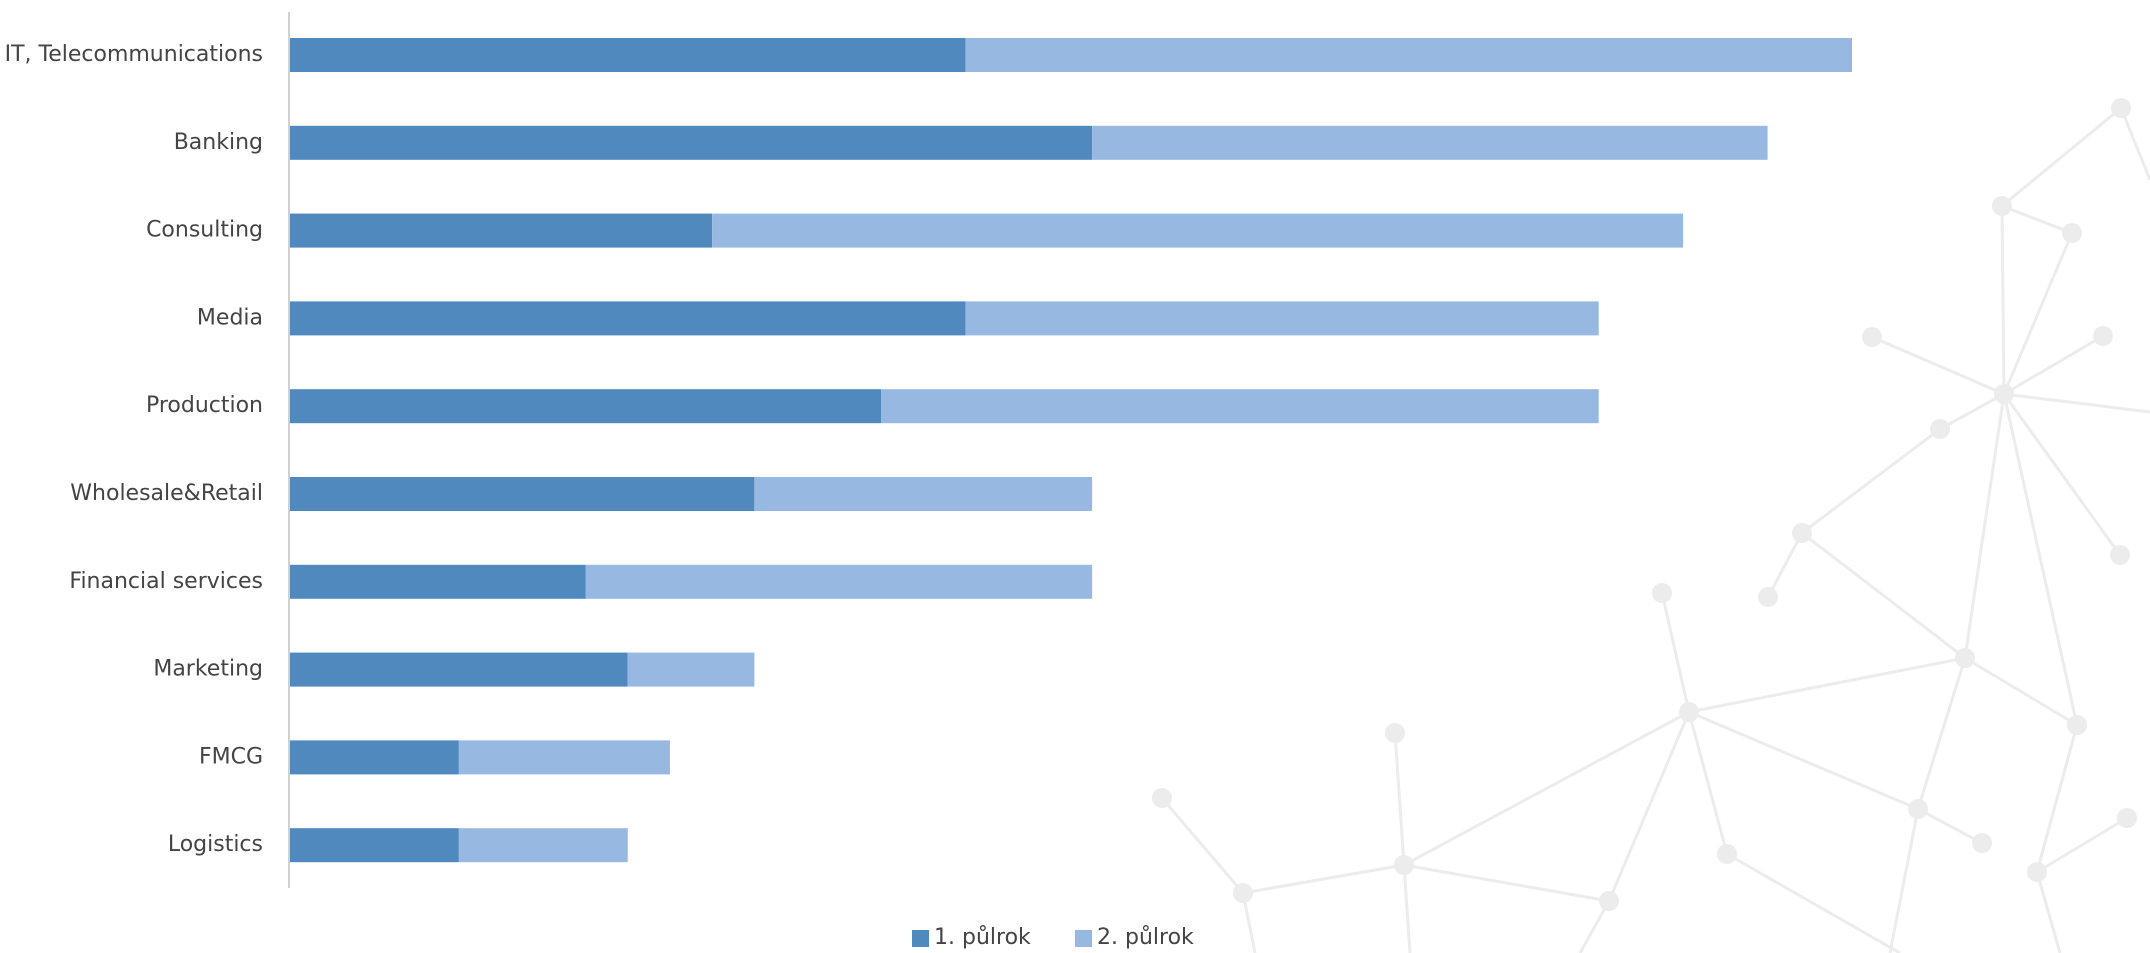 This screenshot has width=2150, height=953. Describe the element at coordinates (218, 142) in the screenshot. I see `y-tick-label: Banking` at that location.